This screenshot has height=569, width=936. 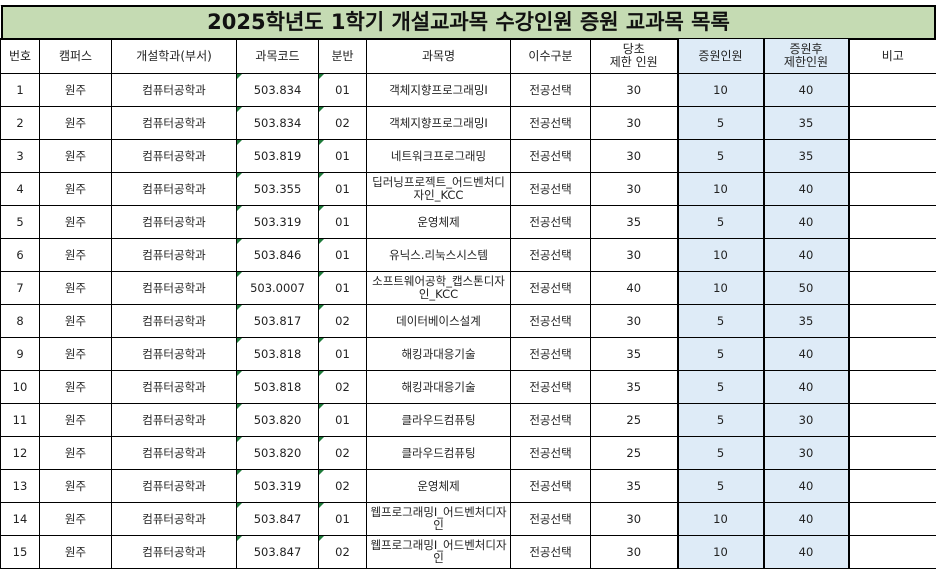 What do you see at coordinates (277, 486) in the screenshot?
I see `cell-course-code: 503.319` at bounding box center [277, 486].